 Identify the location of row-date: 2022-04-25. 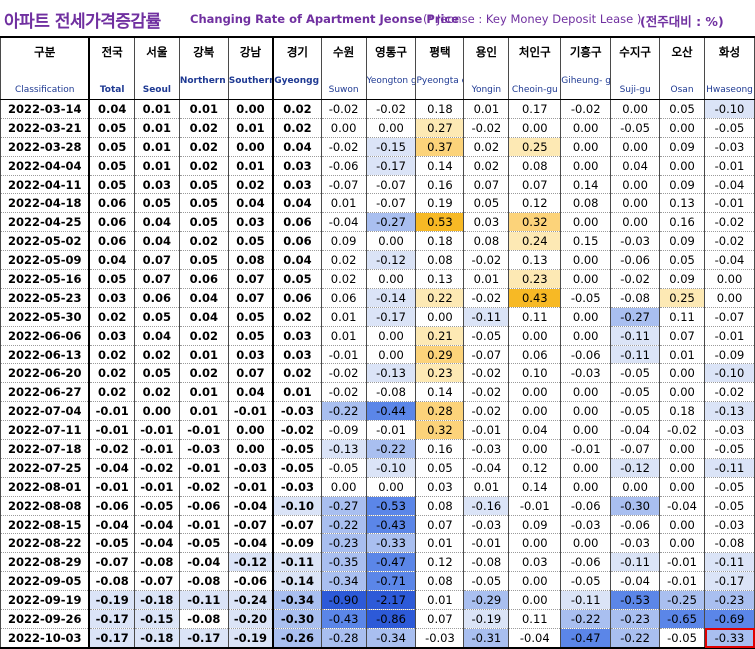
(45, 222).